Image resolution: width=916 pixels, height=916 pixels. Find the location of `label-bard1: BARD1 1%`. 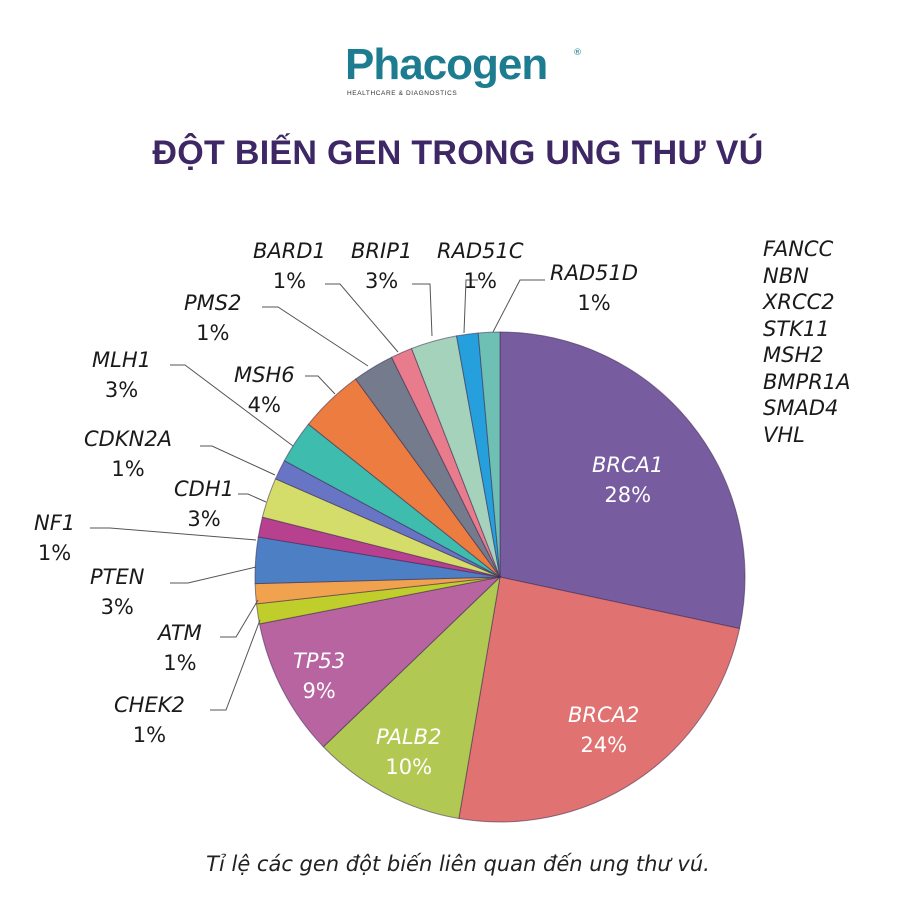

label-bard1: BARD1 1% is located at coordinates (289, 266).